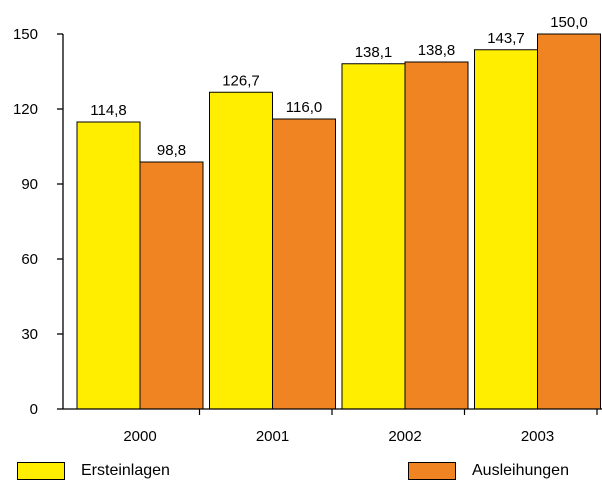  What do you see at coordinates (437, 50) in the screenshot?
I see `data-label: 138,8` at bounding box center [437, 50].